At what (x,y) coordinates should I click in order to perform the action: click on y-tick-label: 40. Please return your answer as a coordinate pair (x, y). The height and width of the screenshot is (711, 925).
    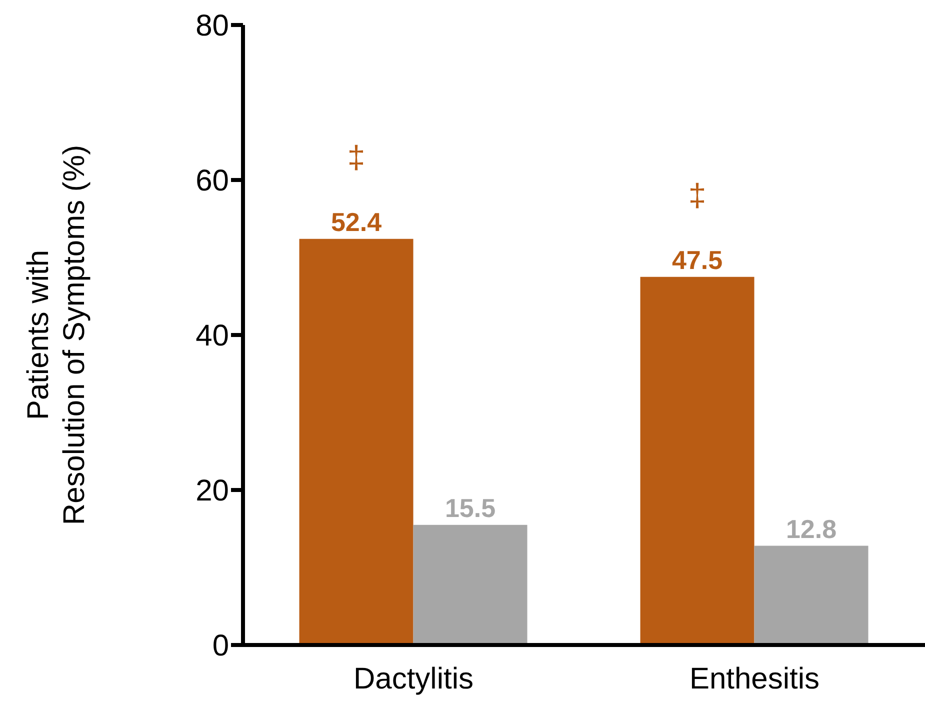
    Looking at the image, I should click on (212, 336).